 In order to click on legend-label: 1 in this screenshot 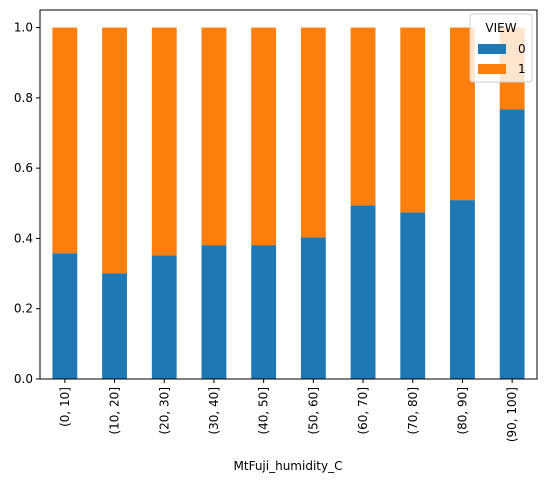, I will do `click(522, 69)`.